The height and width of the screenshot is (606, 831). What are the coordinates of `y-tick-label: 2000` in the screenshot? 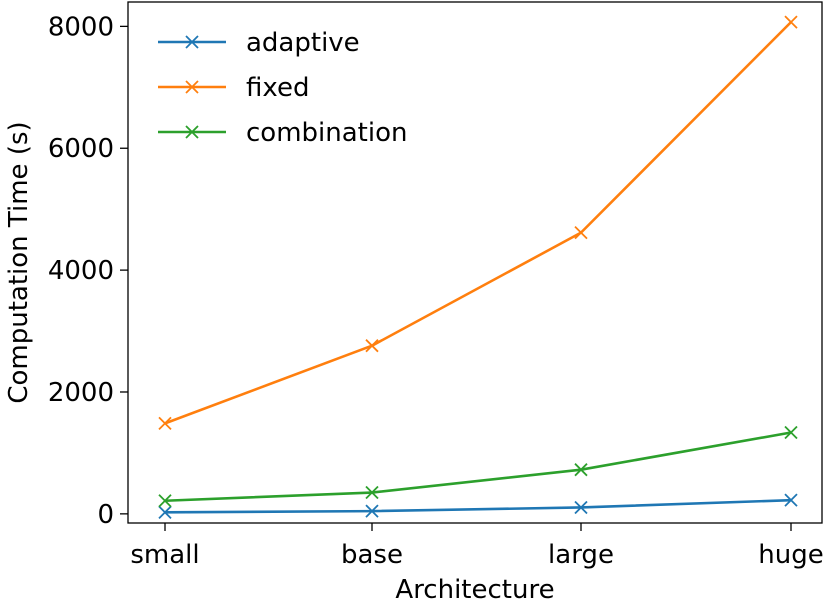 It's located at (81, 393).